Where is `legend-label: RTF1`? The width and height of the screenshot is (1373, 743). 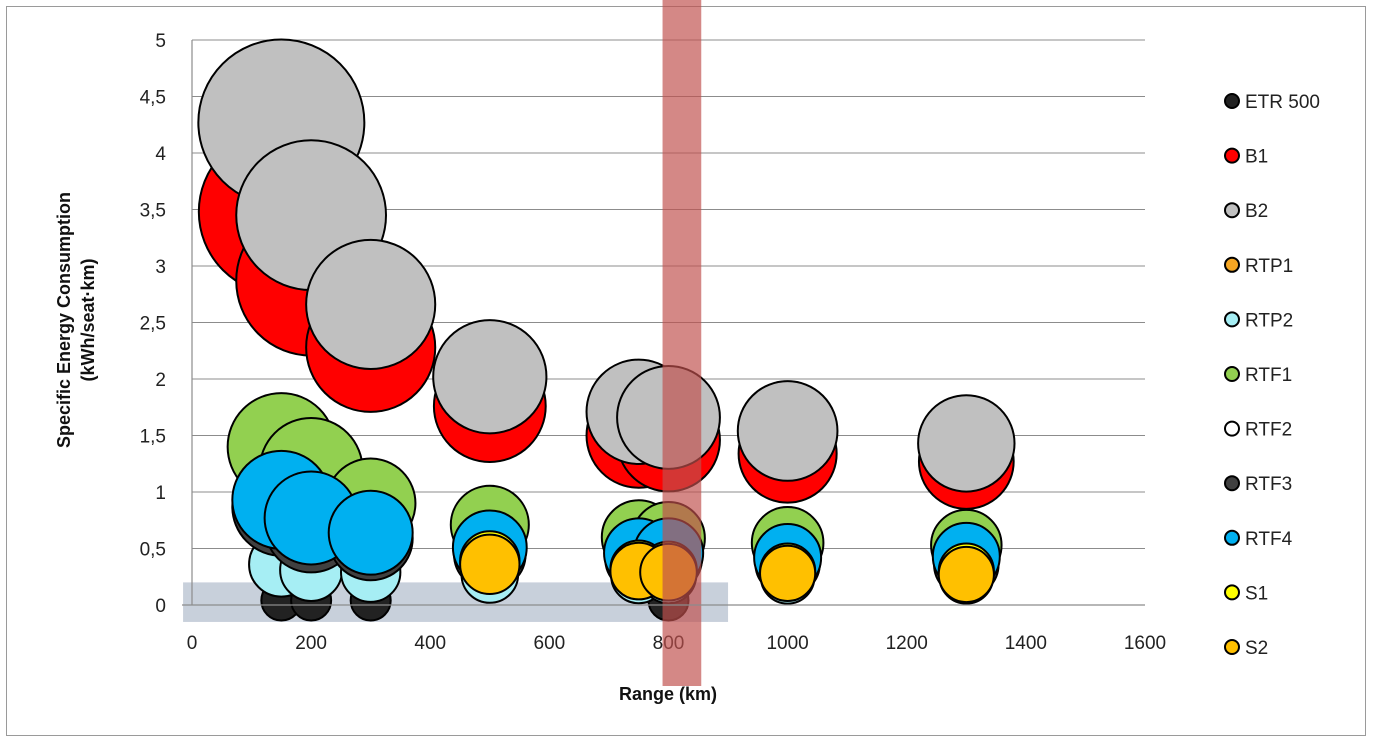 legend-label: RTF1 is located at coordinates (1268, 375).